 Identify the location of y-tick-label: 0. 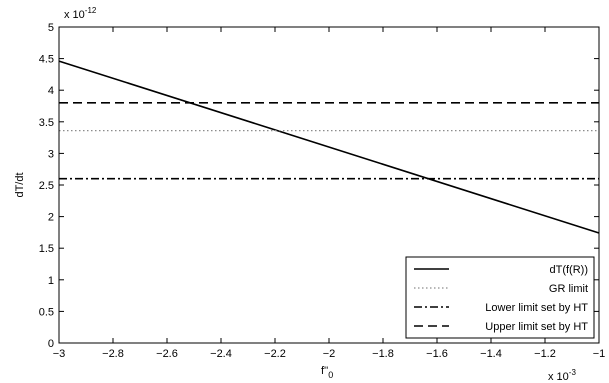
(51, 344).